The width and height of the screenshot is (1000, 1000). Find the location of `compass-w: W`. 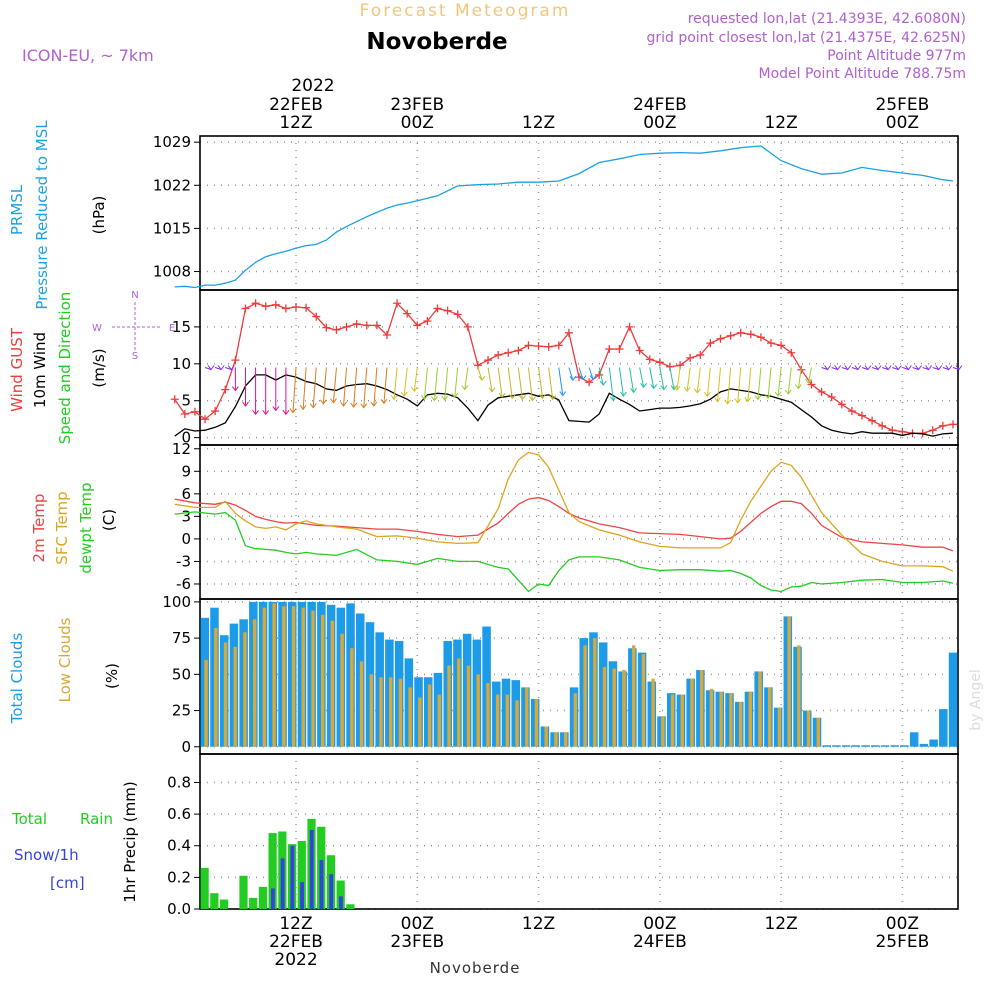

compass-w: W is located at coordinates (97, 328).